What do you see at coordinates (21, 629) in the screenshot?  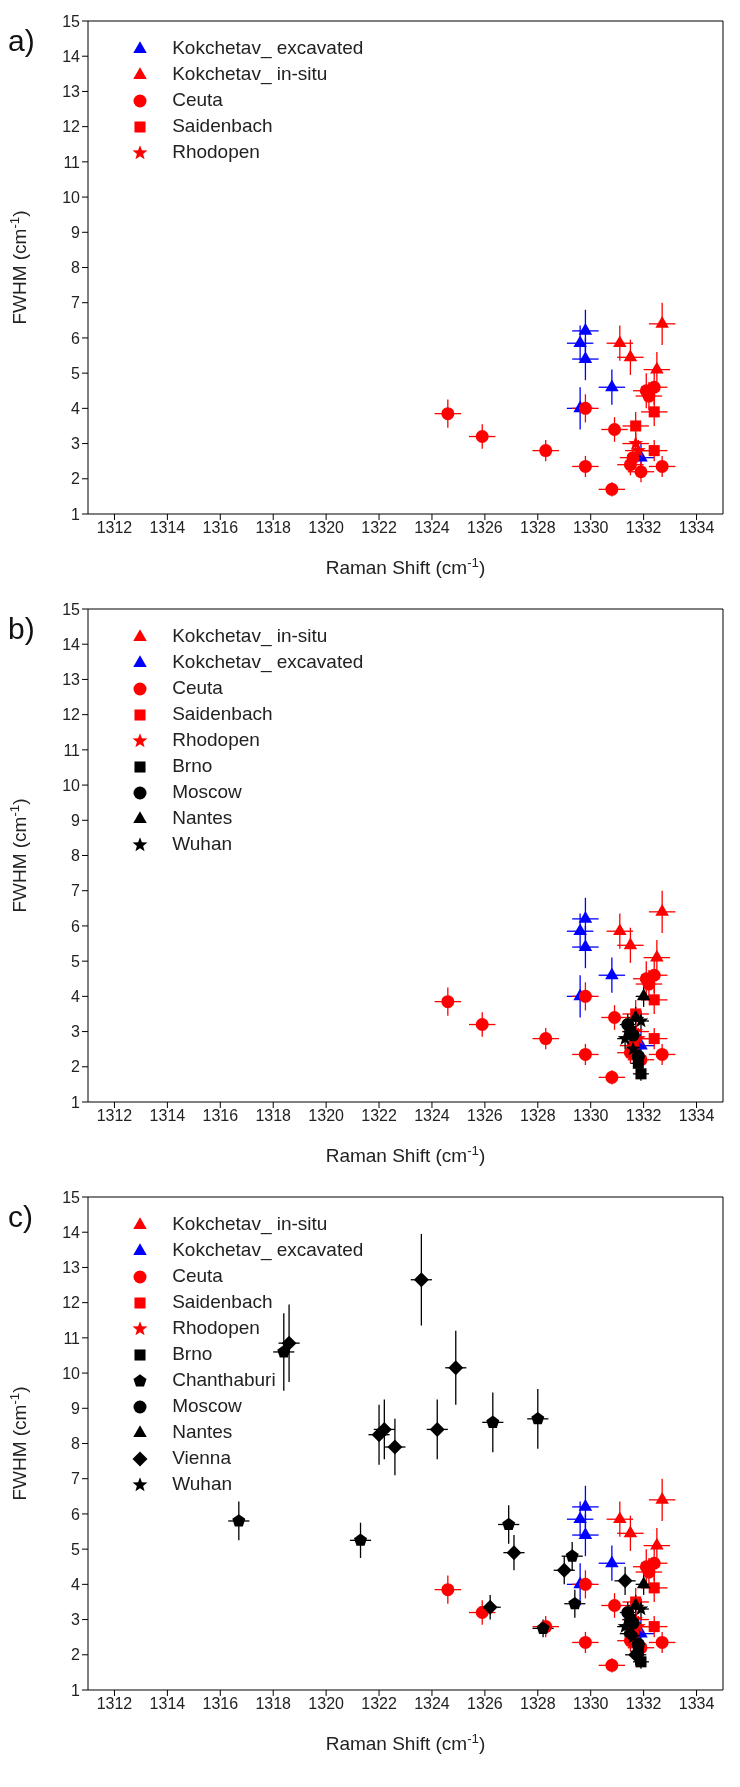 I see `chart-title: b)` at bounding box center [21, 629].